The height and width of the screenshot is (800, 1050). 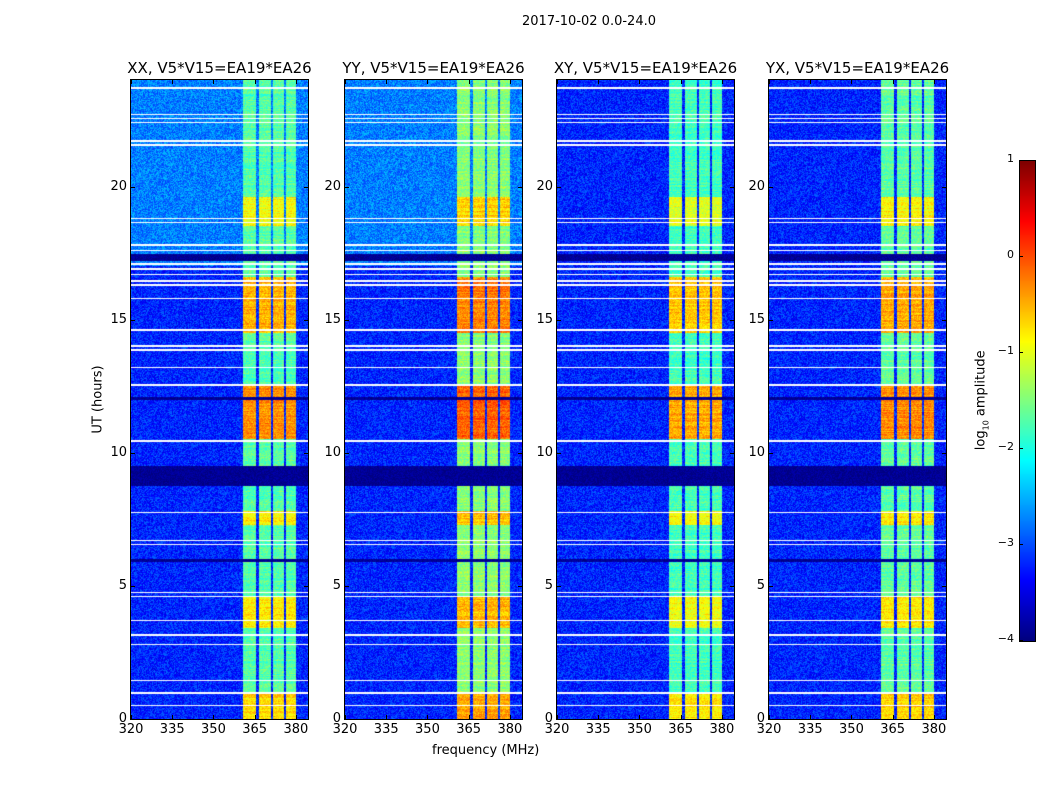 I want to click on colorbar-tick-label: 0, so click(x=1010, y=254).